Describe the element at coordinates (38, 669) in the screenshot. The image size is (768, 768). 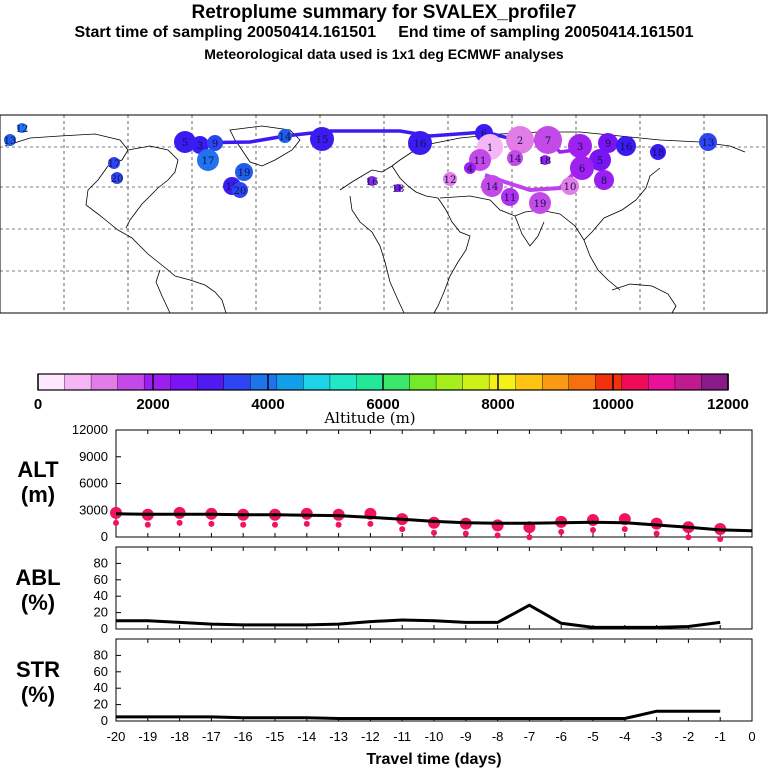
I see `y-axis-label: STR` at that location.